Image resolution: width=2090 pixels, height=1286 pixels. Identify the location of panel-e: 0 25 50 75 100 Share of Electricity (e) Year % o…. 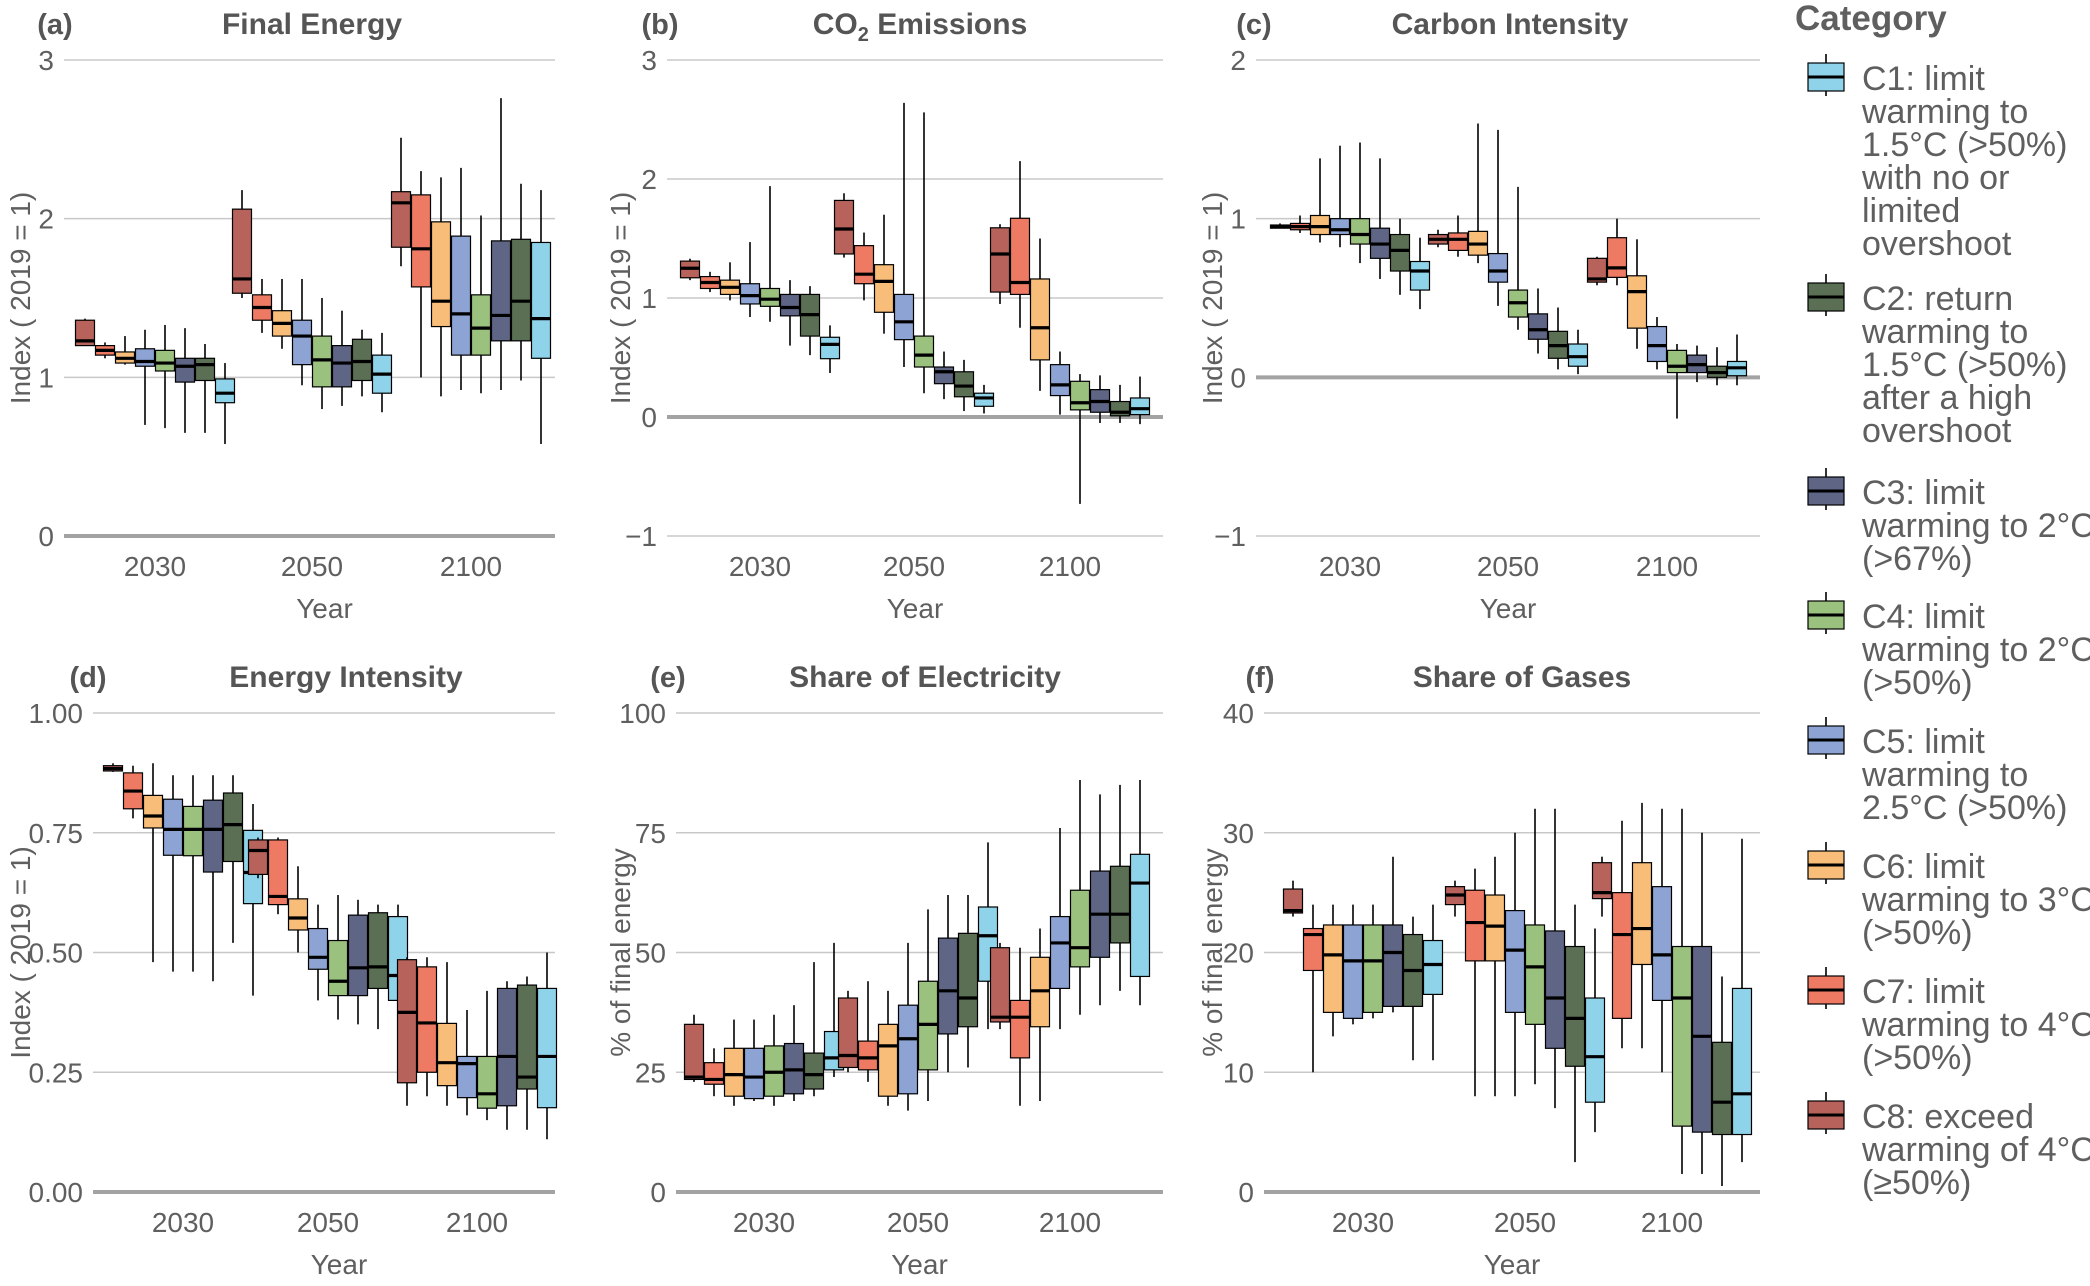
(884, 970).